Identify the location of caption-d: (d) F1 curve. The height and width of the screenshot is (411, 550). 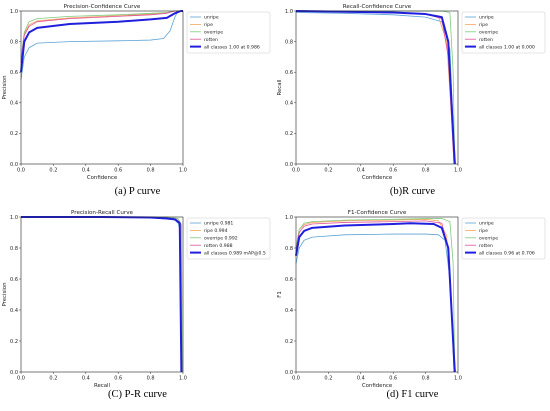
(412, 394).